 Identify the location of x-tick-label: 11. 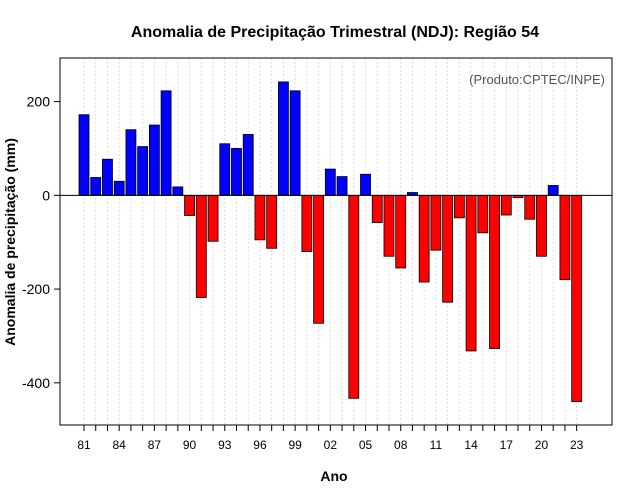
(436, 445).